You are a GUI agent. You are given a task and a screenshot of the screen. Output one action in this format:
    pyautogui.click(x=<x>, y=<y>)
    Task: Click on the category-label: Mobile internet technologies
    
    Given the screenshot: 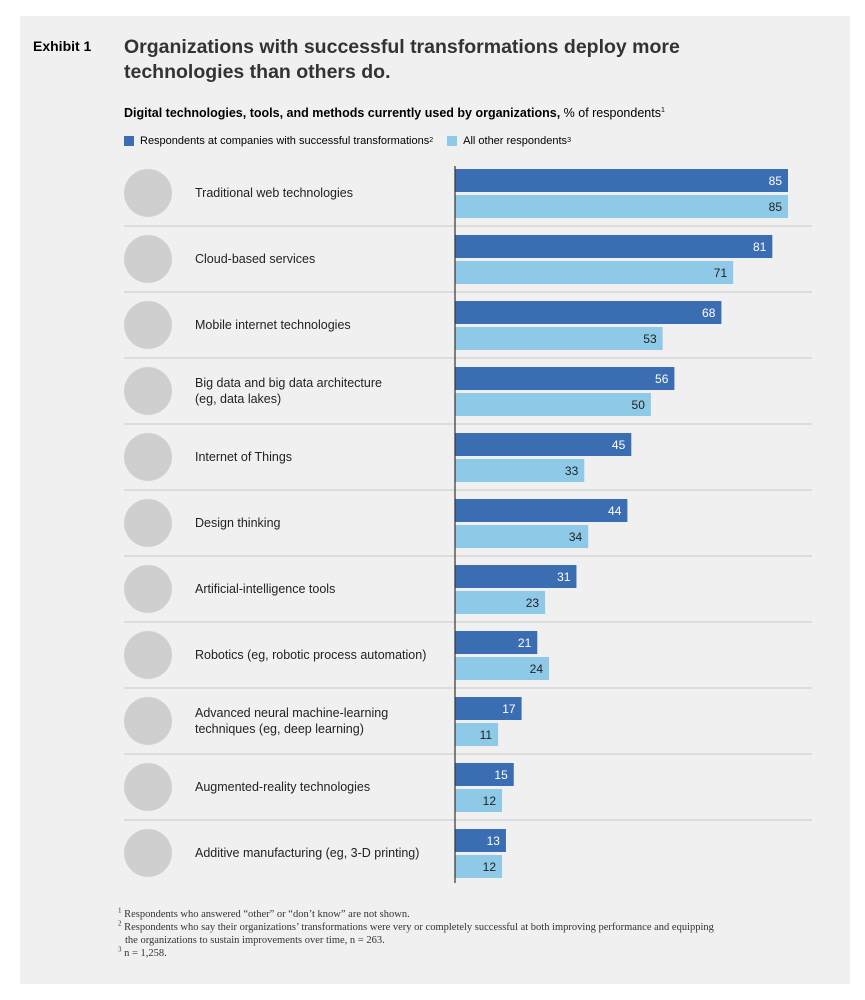 What is the action you would take?
    pyautogui.click(x=273, y=325)
    